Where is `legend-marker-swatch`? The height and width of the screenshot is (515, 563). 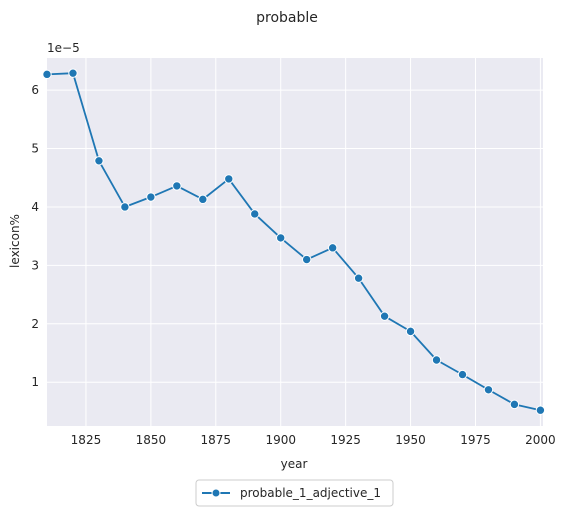
legend-marker-swatch is located at coordinates (216, 493).